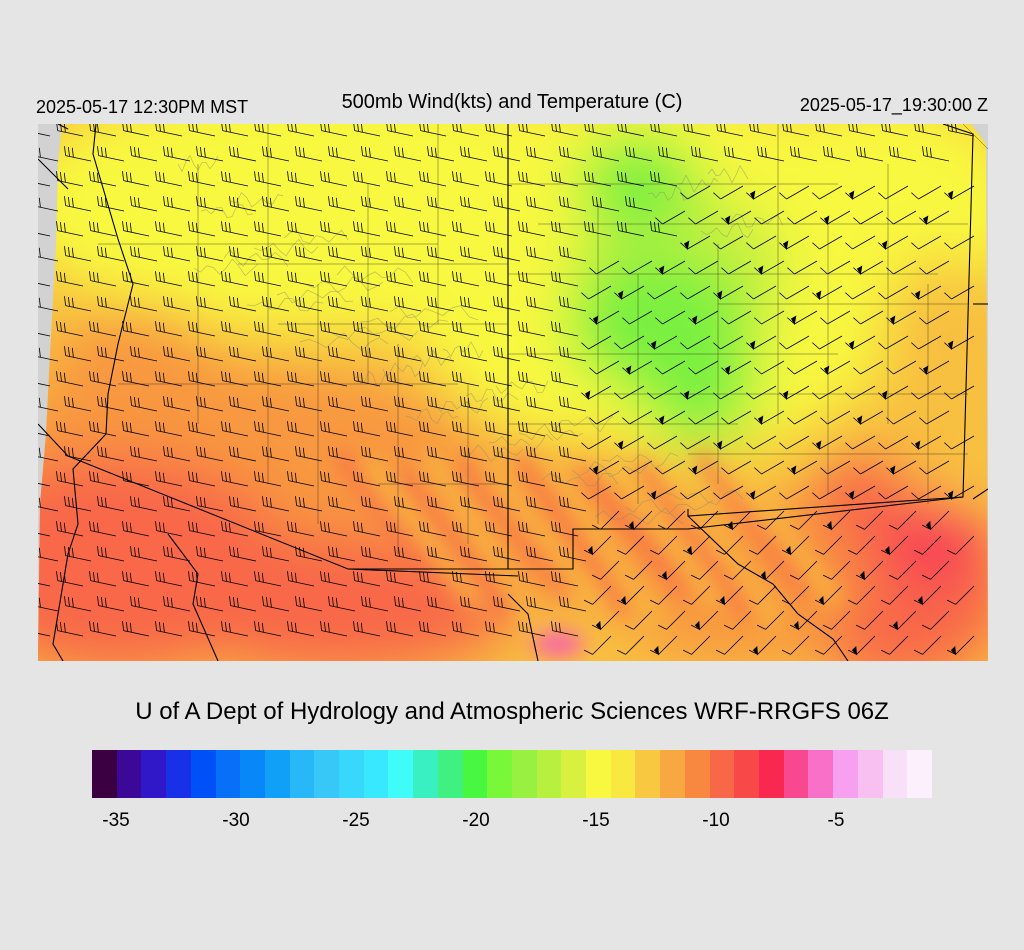 The image size is (1024, 950). What do you see at coordinates (142, 107) in the screenshot?
I see `local-time: 2025-05-17 12:30PM MST` at bounding box center [142, 107].